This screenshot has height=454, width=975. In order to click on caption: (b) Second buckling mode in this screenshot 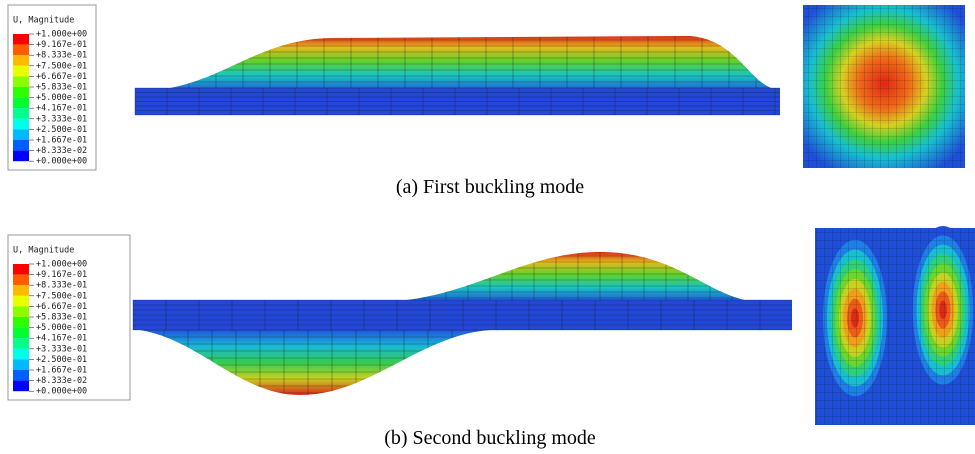, I will do `click(490, 438)`.